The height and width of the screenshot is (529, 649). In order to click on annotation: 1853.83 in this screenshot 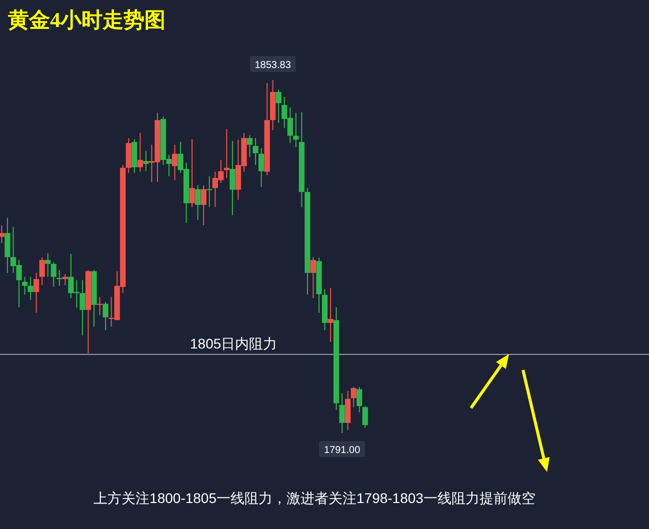, I will do `click(273, 65)`.